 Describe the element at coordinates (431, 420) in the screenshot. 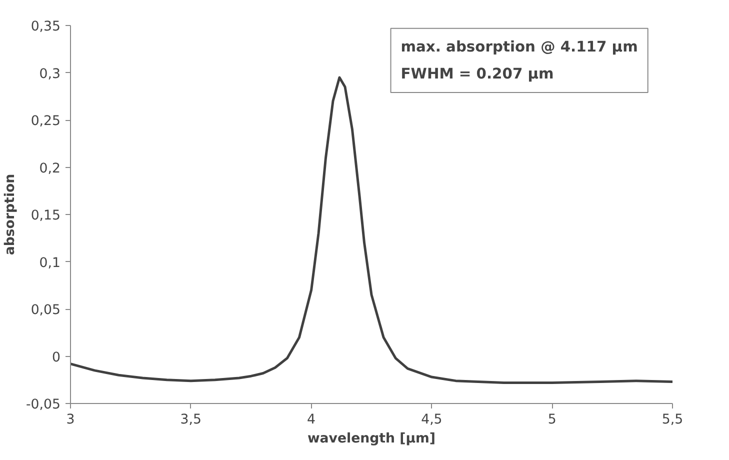

I see `x-tick-label: 4,5` at that location.